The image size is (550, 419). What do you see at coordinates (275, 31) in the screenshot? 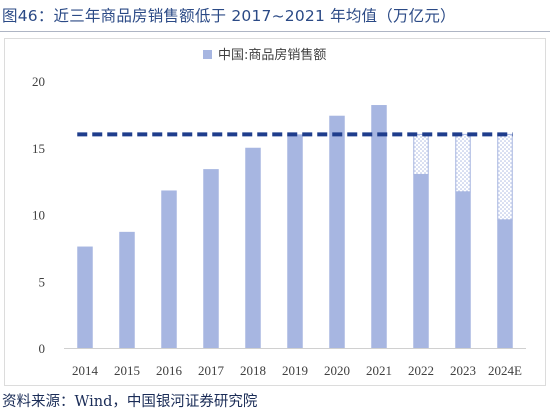
I see `title-divider` at bounding box center [275, 31].